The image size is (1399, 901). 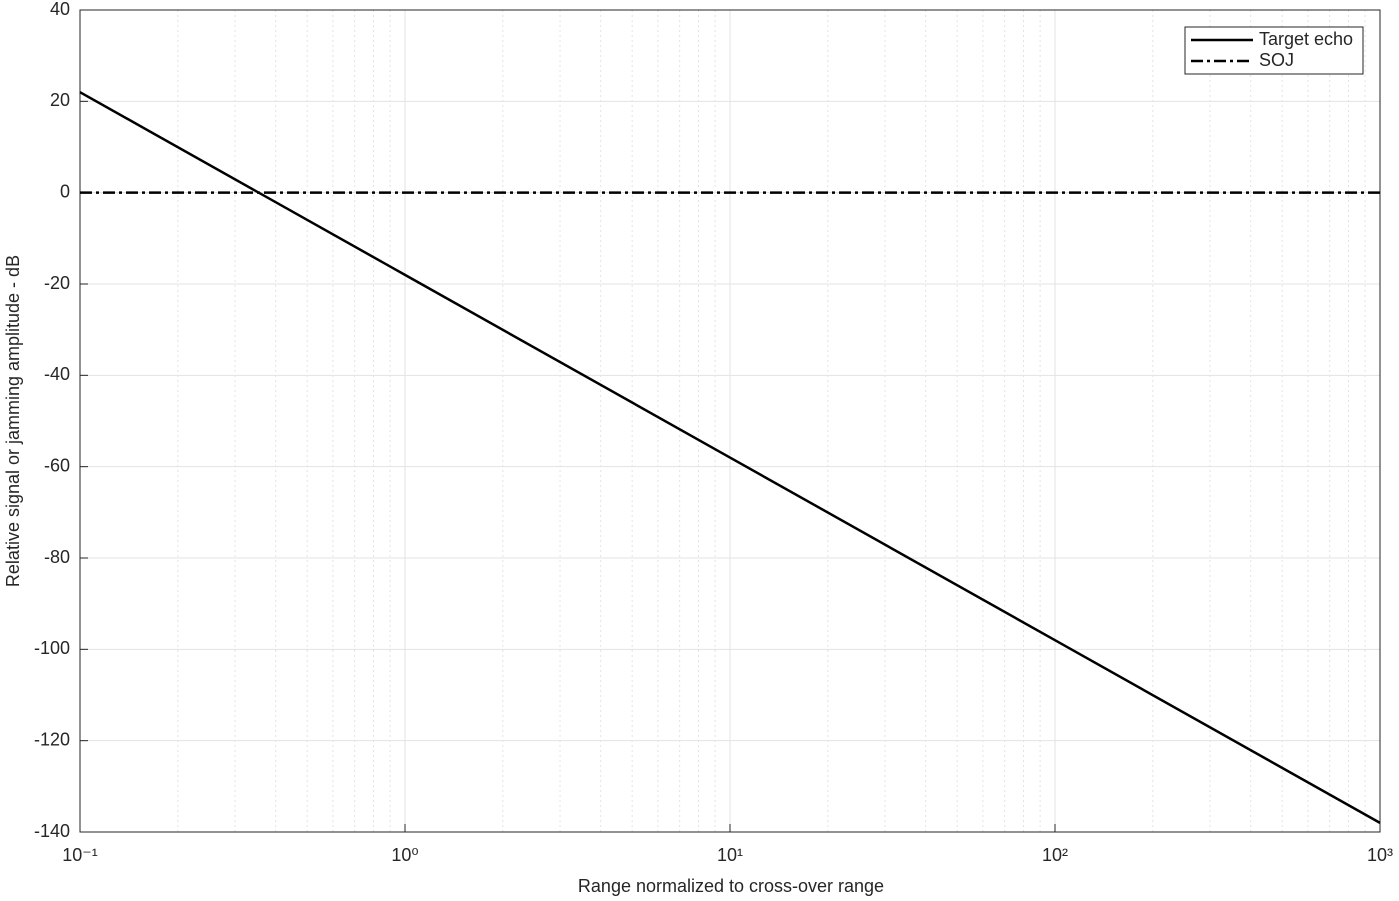 What do you see at coordinates (52, 648) in the screenshot?
I see `y-tick-label: -100` at bounding box center [52, 648].